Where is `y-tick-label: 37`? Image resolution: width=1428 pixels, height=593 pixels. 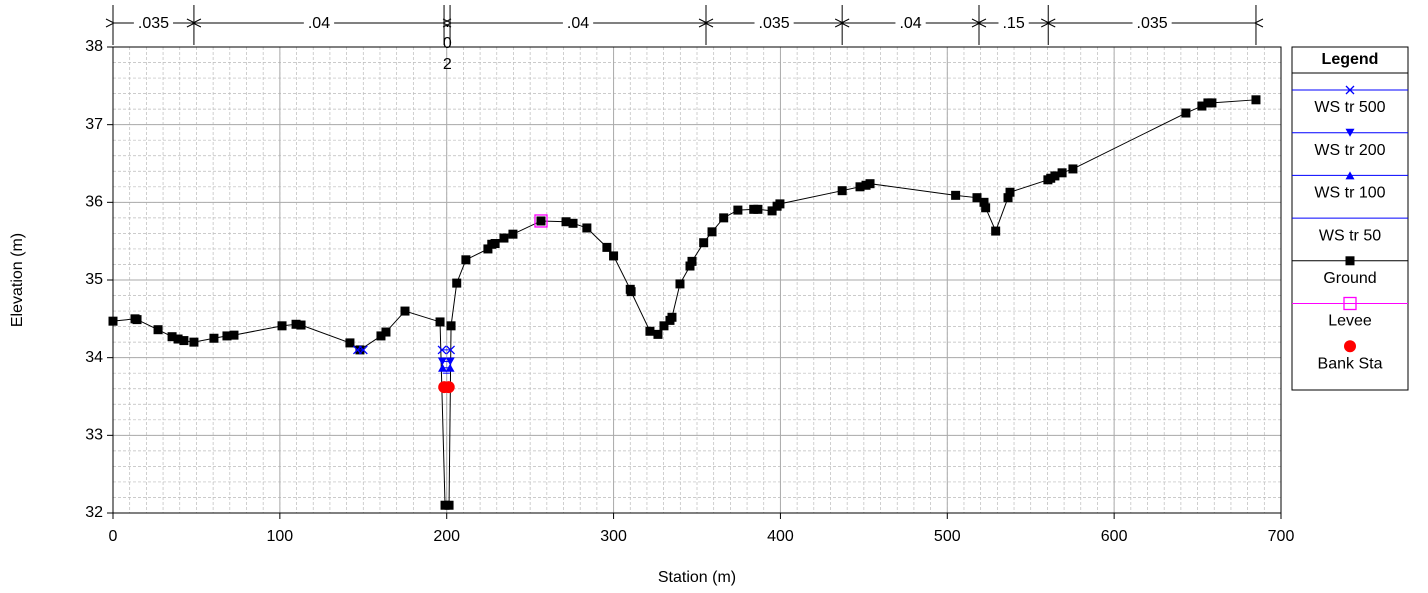 y-tick-label: 37 is located at coordinates (94, 124).